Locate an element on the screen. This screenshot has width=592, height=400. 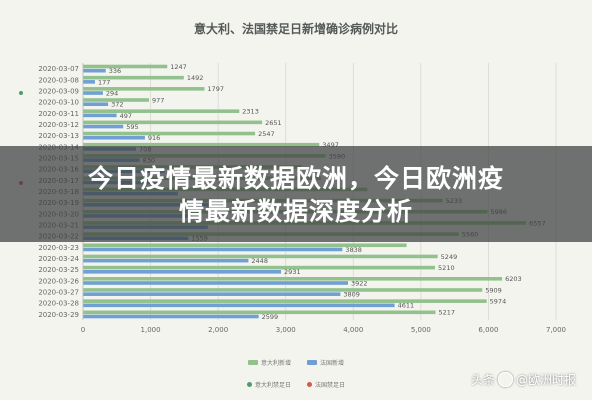
data-label: 2931 is located at coordinates (292, 272).